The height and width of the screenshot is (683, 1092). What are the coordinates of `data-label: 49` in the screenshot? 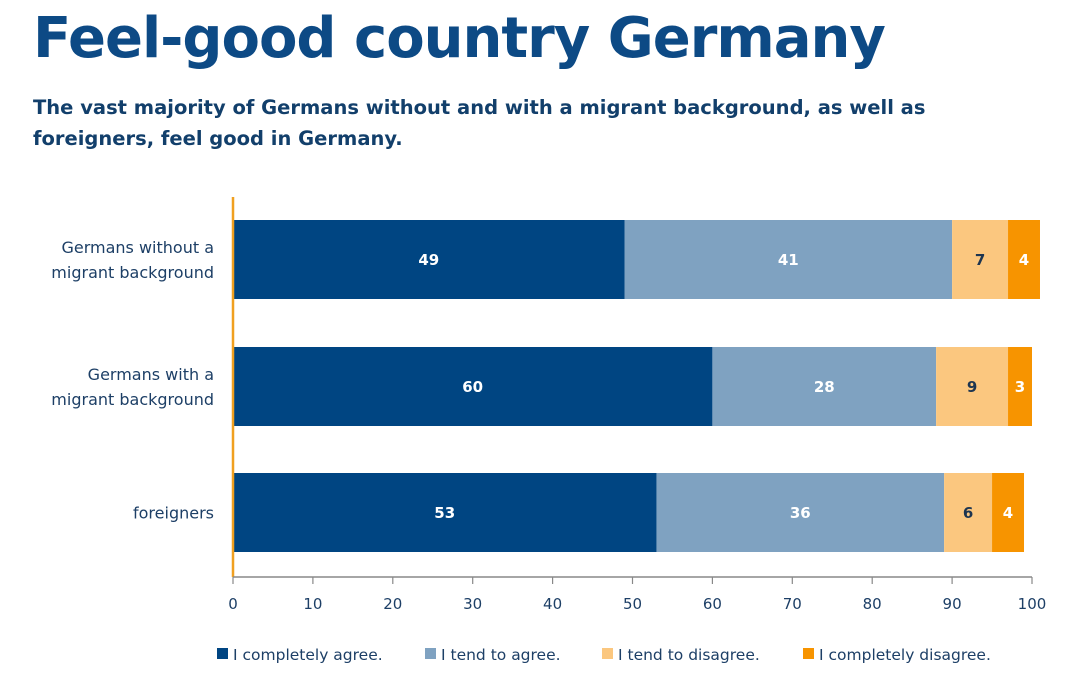 It's located at (428, 260).